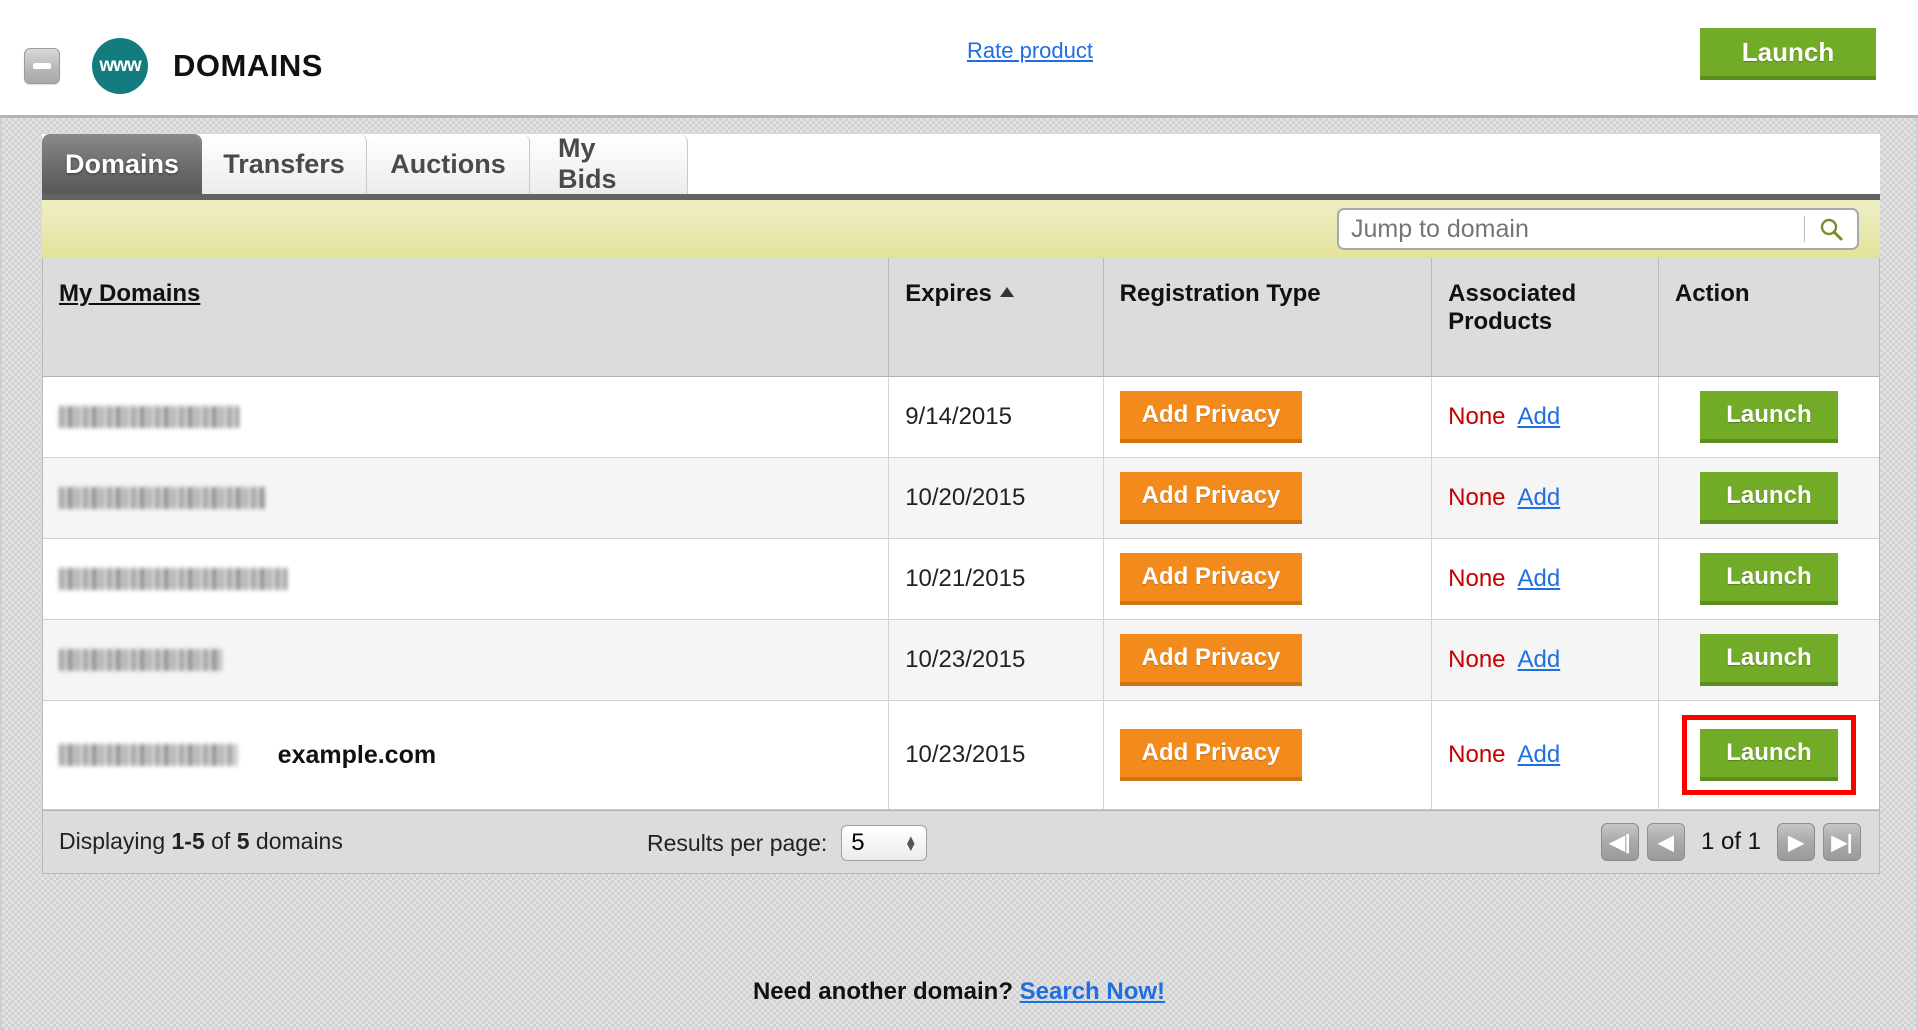 Image resolution: width=1918 pixels, height=1030 pixels. What do you see at coordinates (448, 164) in the screenshot?
I see `tab-auctions: Auctions` at bounding box center [448, 164].